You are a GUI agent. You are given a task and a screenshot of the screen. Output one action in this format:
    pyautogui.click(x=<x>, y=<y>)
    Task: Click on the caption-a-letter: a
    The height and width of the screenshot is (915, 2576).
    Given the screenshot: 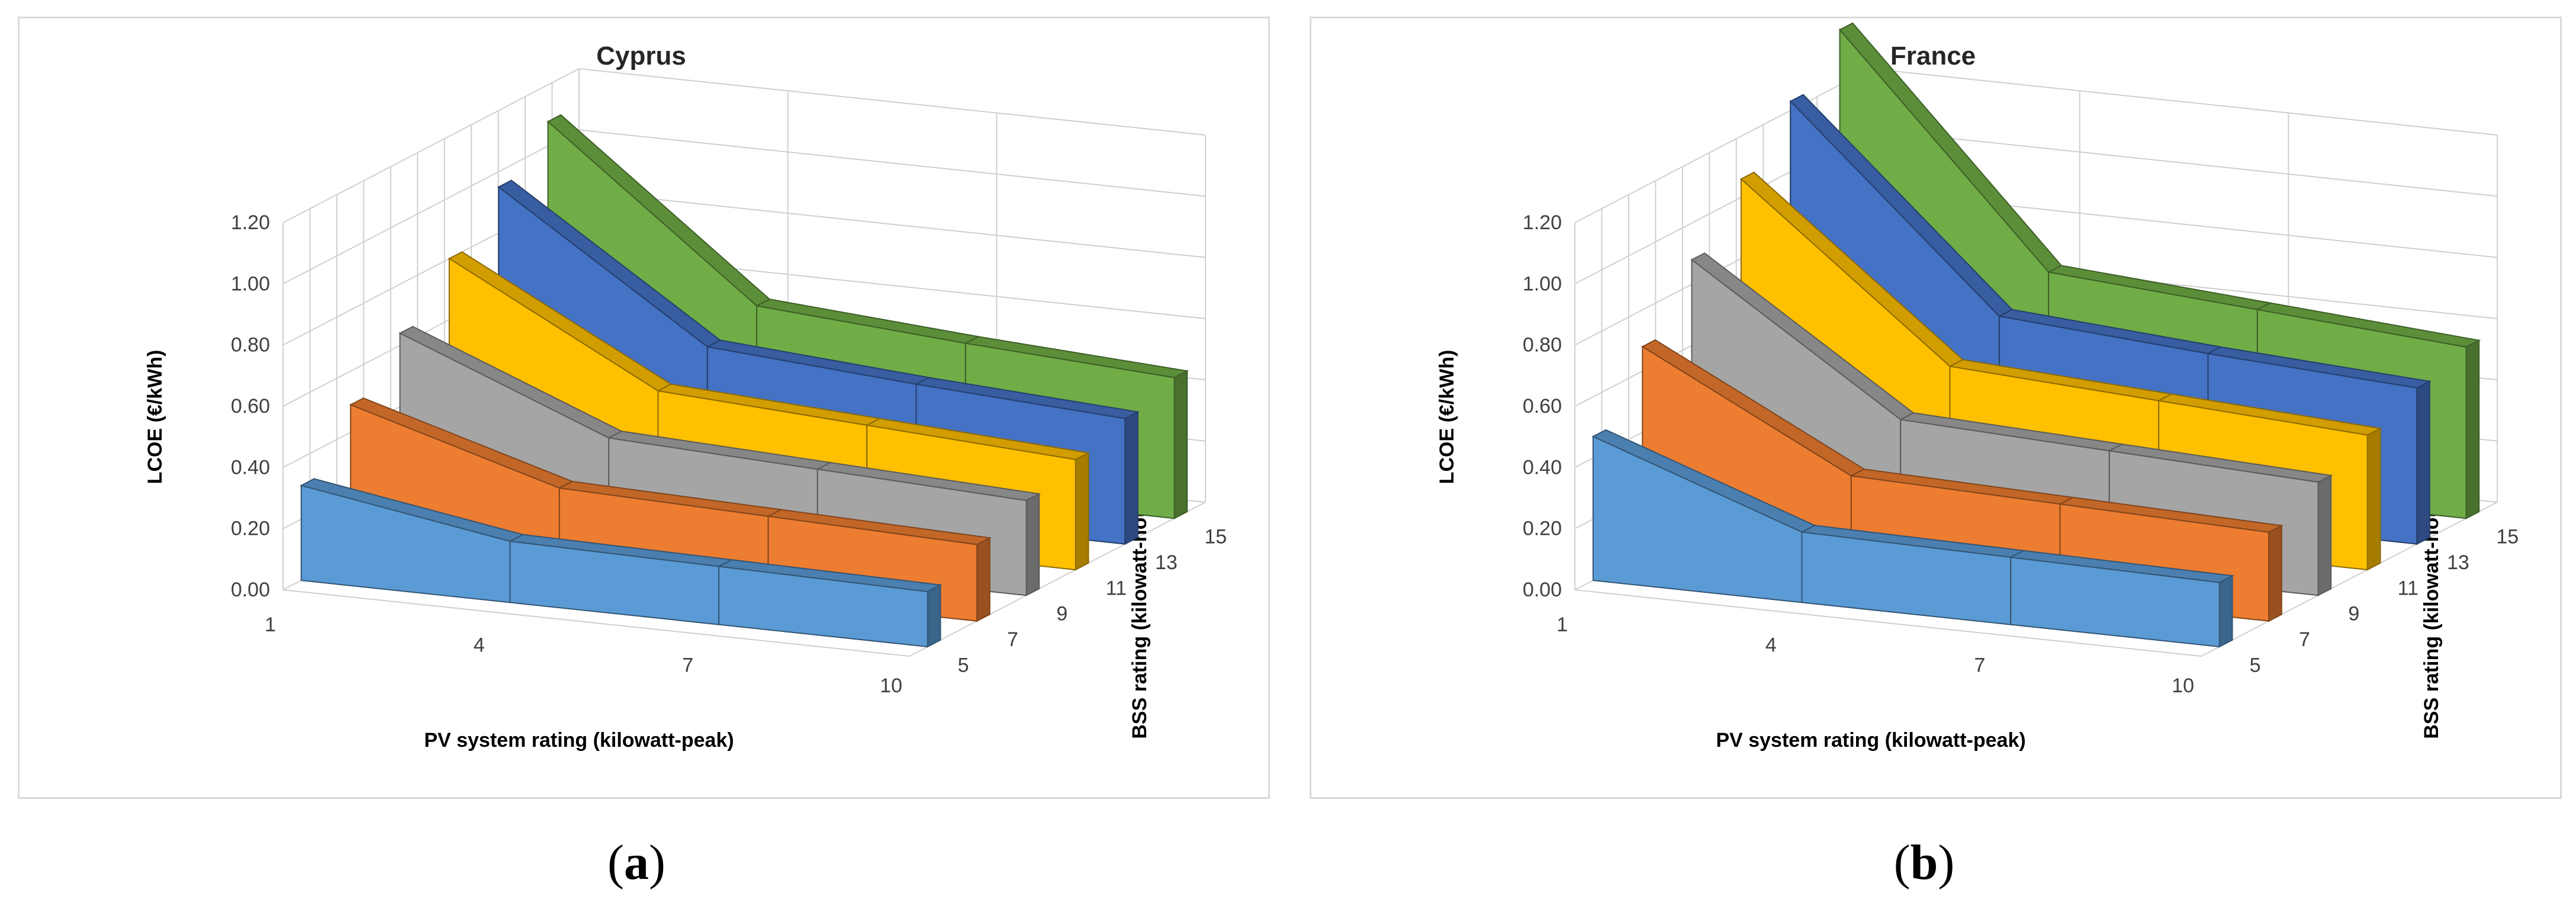 What is the action you would take?
    pyautogui.click(x=636, y=862)
    